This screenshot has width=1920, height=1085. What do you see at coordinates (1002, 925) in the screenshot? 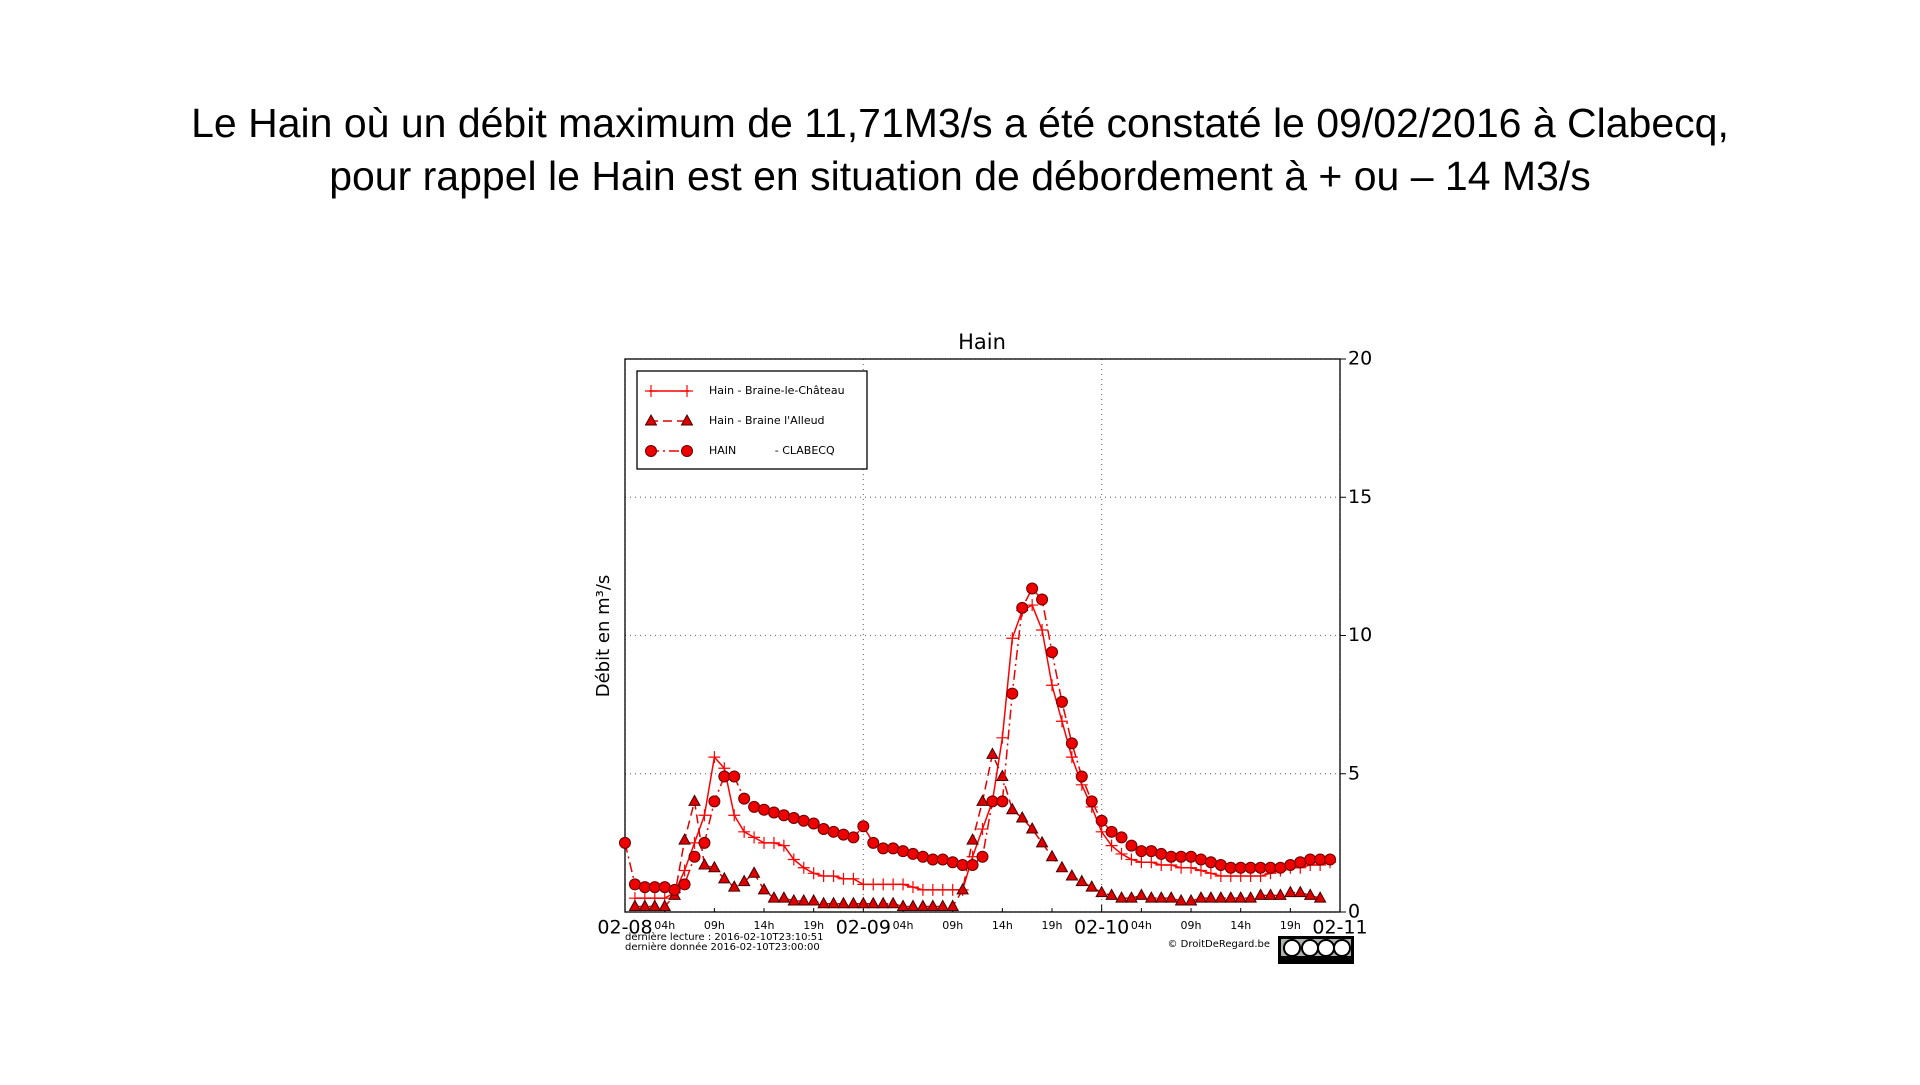
I see `x-minor-tick-label: 14h` at bounding box center [1002, 925].